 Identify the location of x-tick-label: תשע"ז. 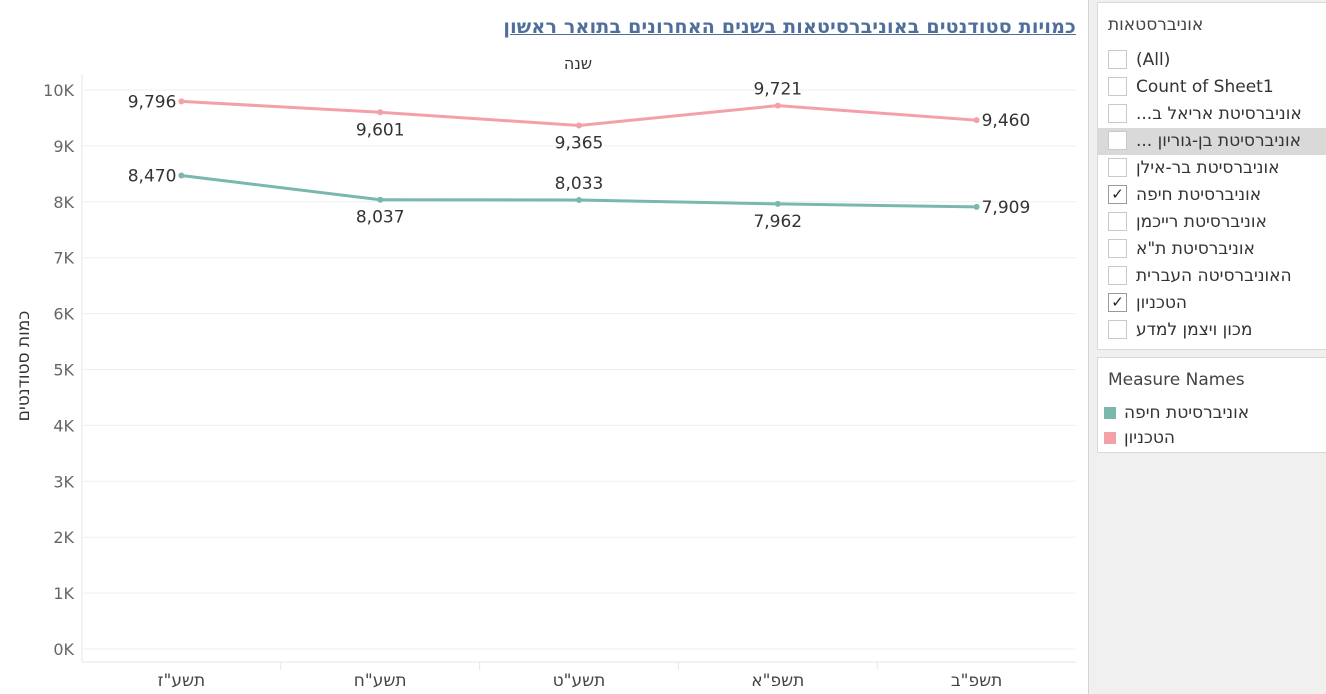
(182, 681).